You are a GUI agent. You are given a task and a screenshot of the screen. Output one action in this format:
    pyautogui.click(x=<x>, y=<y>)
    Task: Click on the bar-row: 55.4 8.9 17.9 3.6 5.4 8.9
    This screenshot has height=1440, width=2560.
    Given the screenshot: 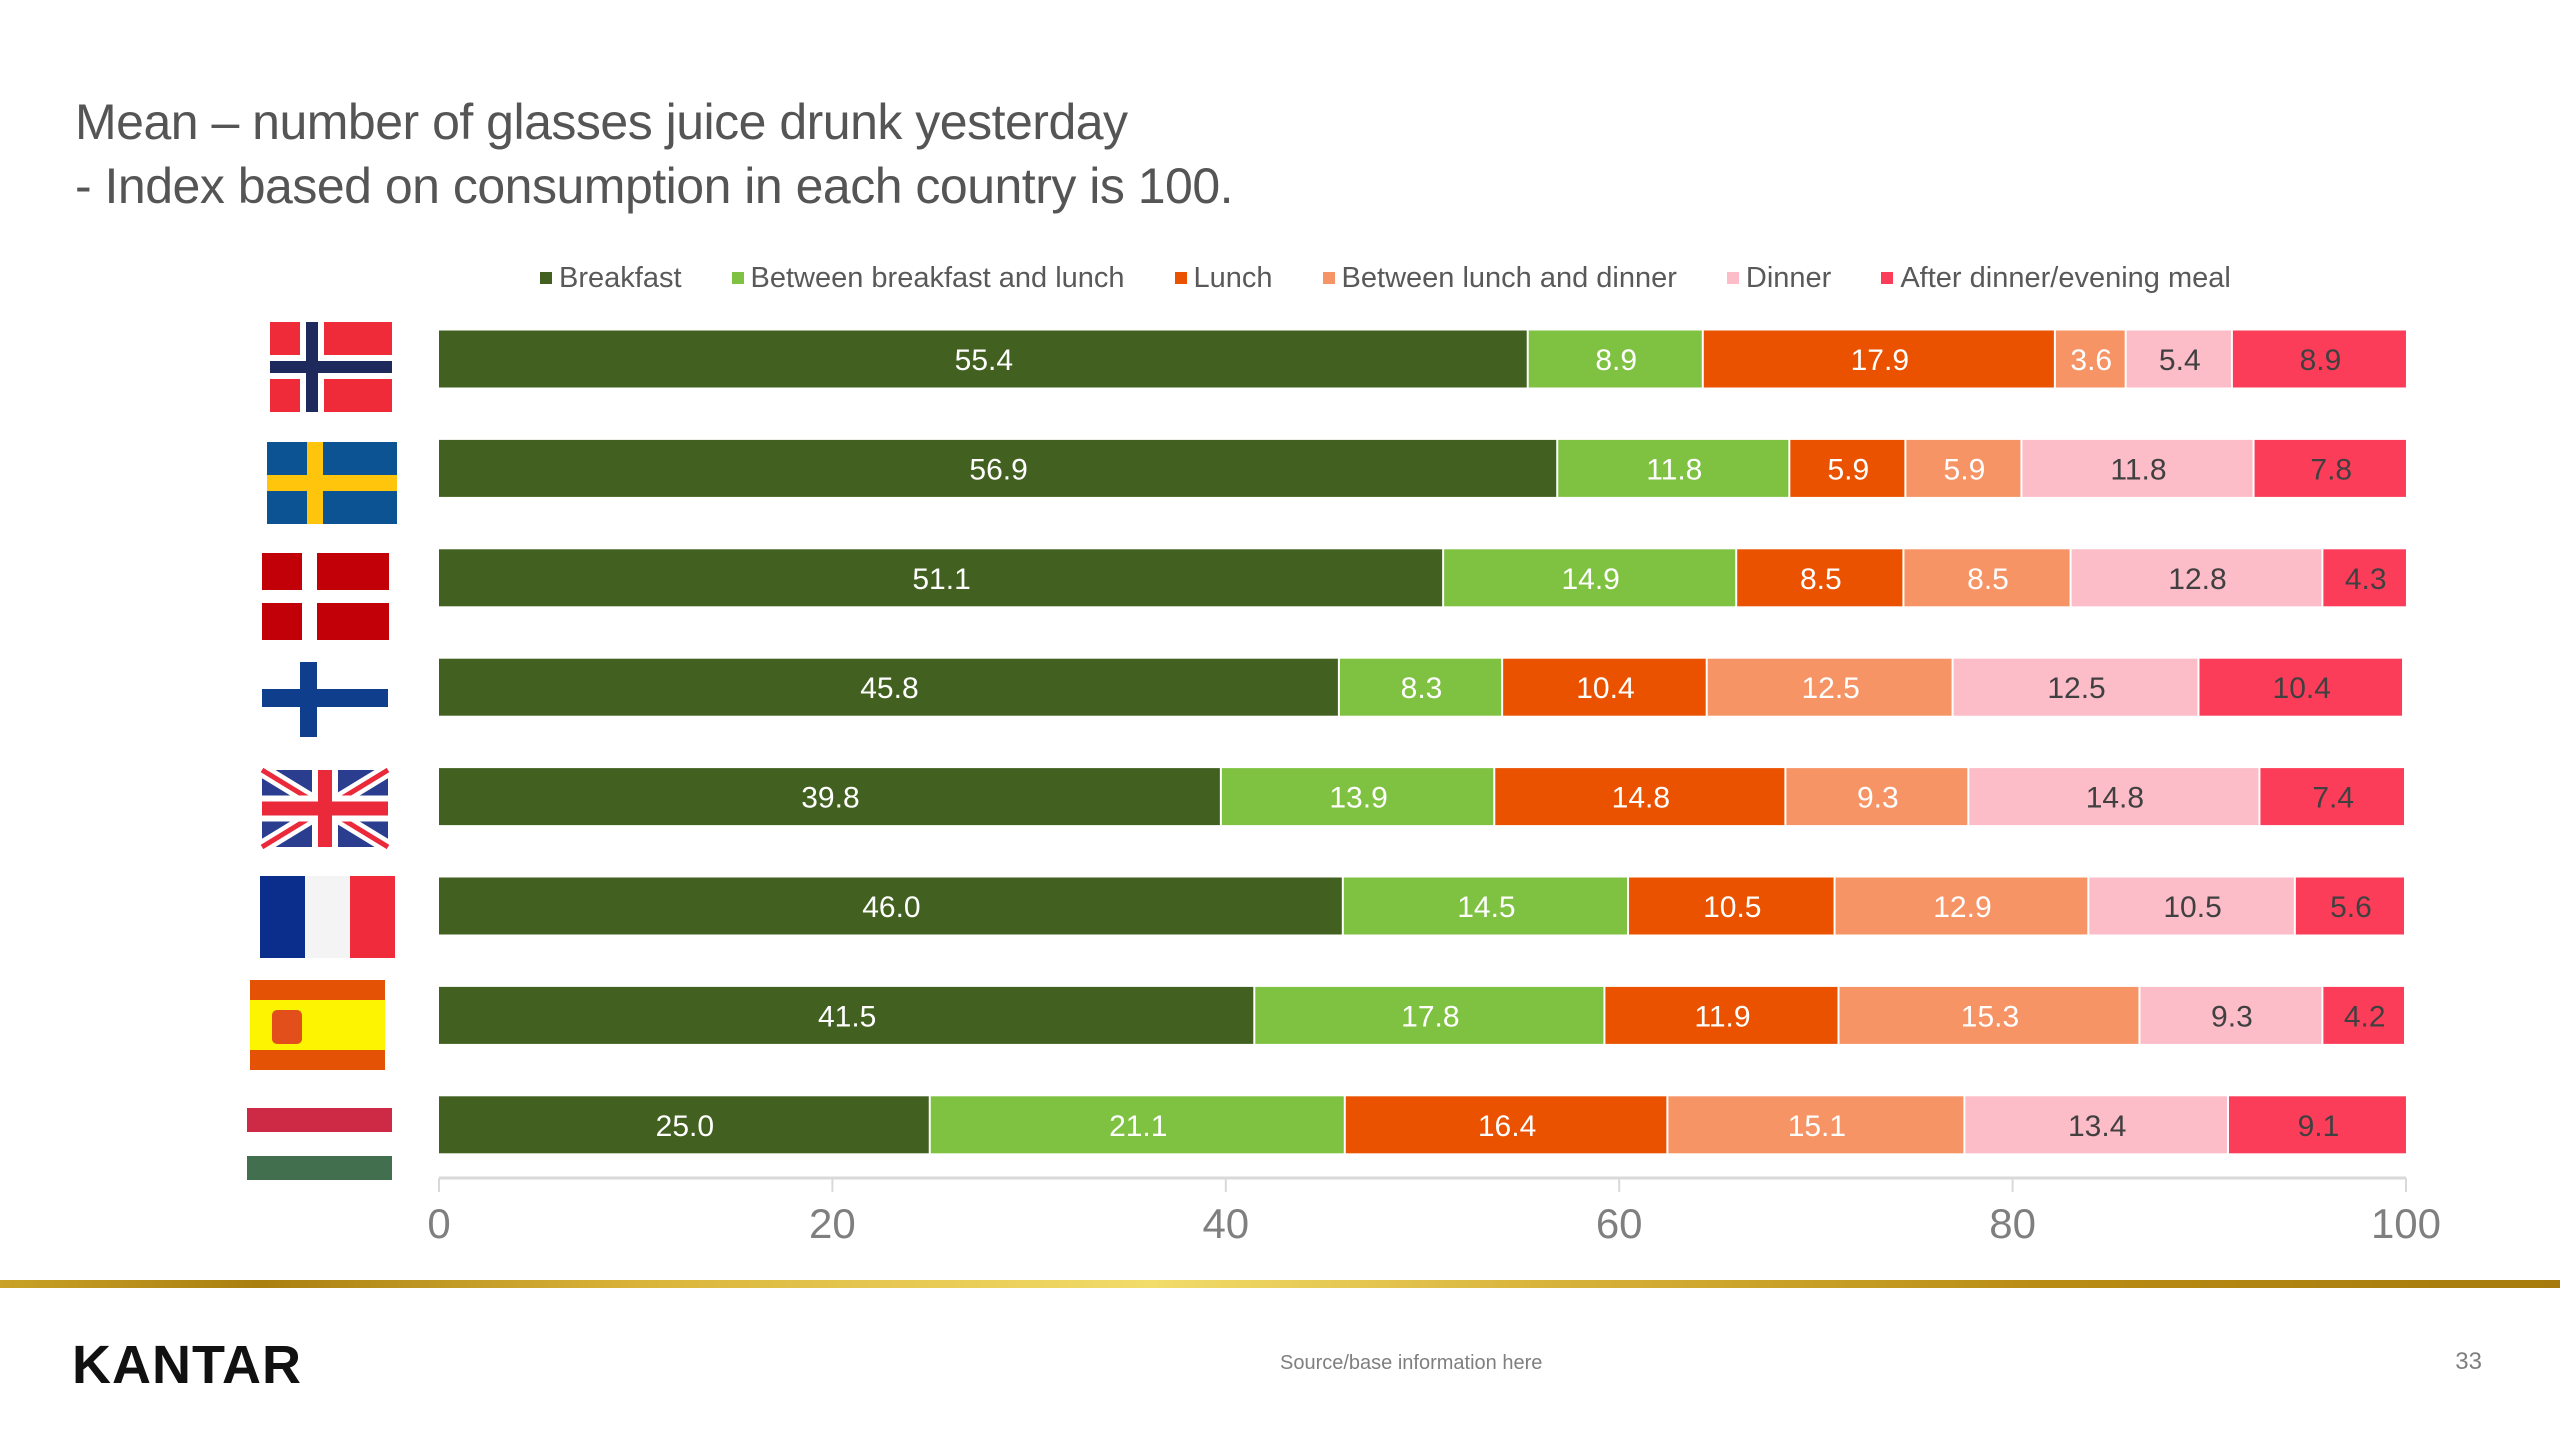 What is the action you would take?
    pyautogui.click(x=1422, y=359)
    